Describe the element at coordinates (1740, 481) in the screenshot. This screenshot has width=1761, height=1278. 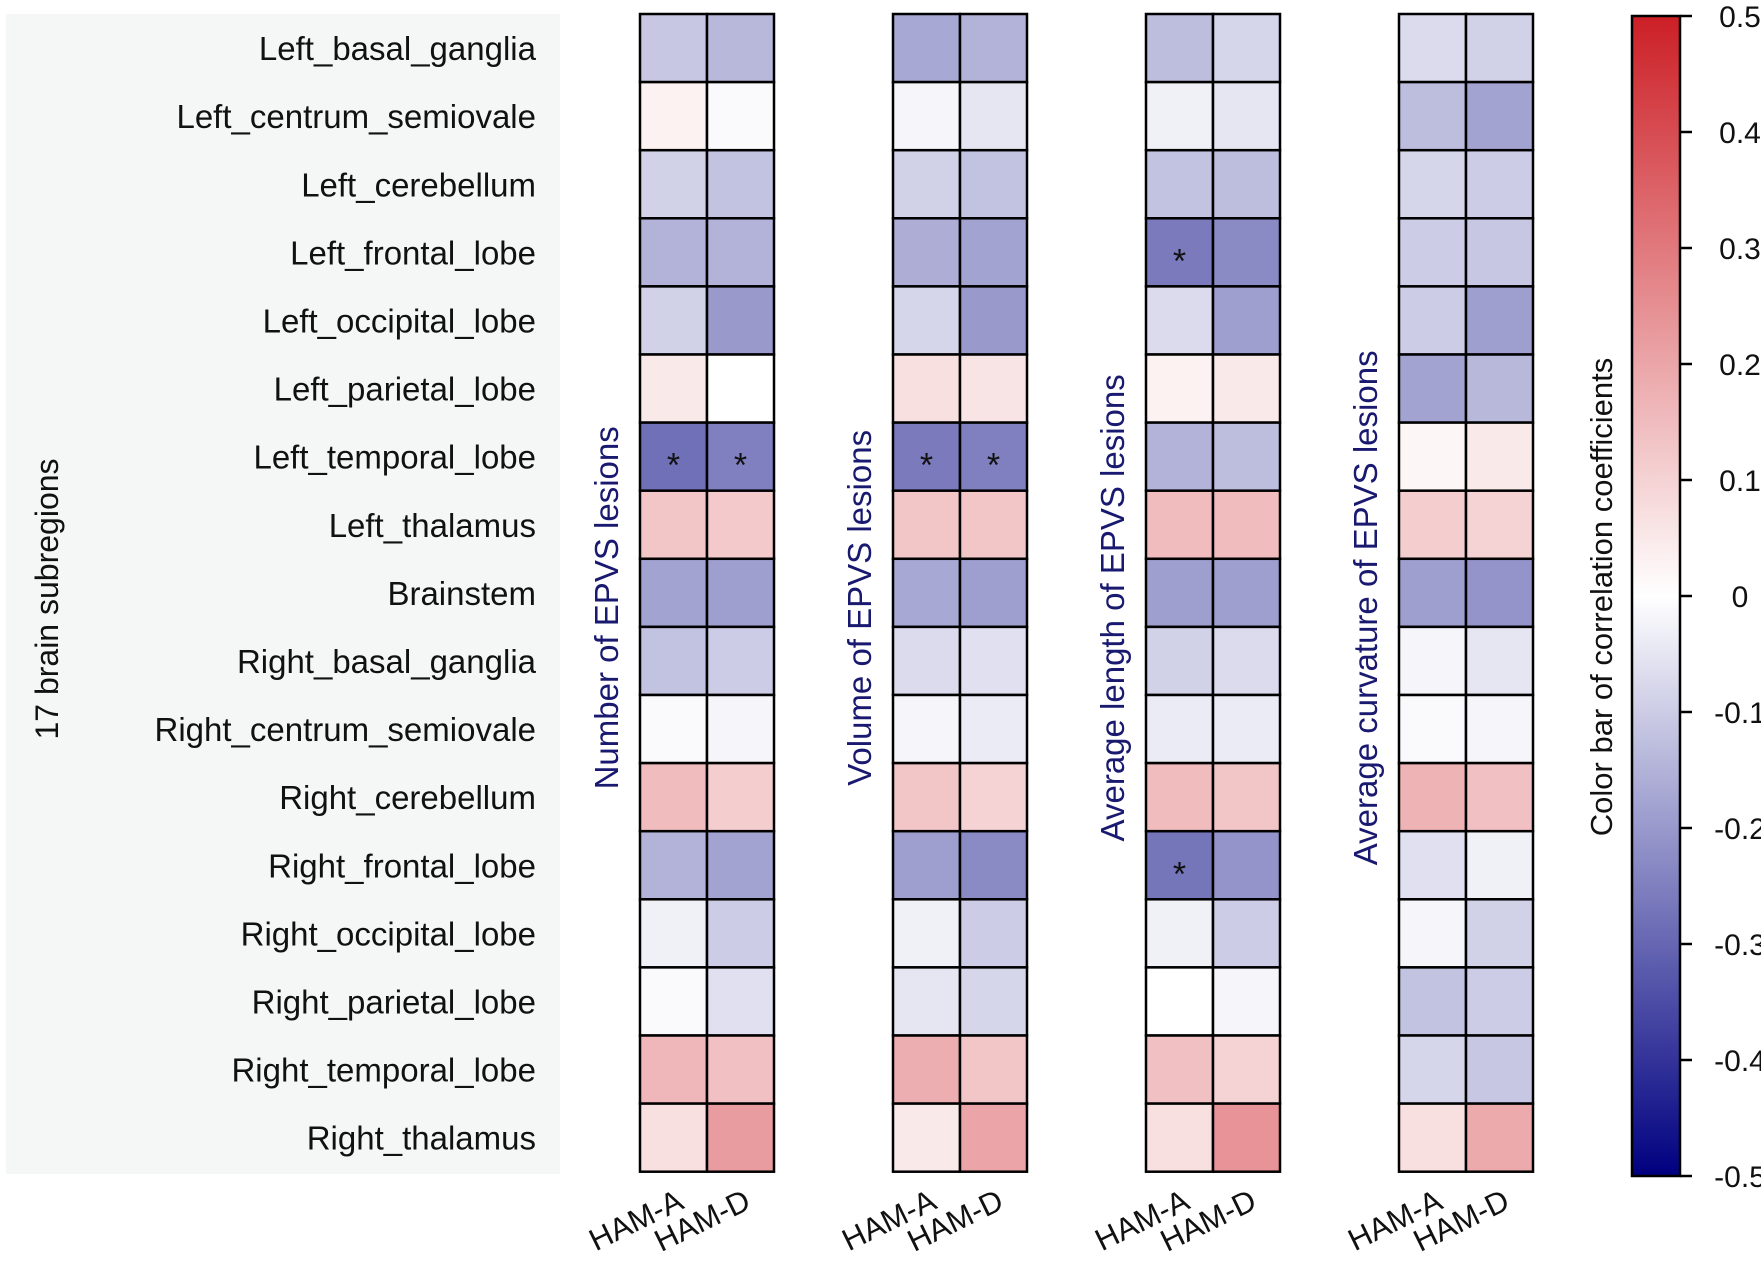
I see `colorbar-tick-label: 0.1` at that location.